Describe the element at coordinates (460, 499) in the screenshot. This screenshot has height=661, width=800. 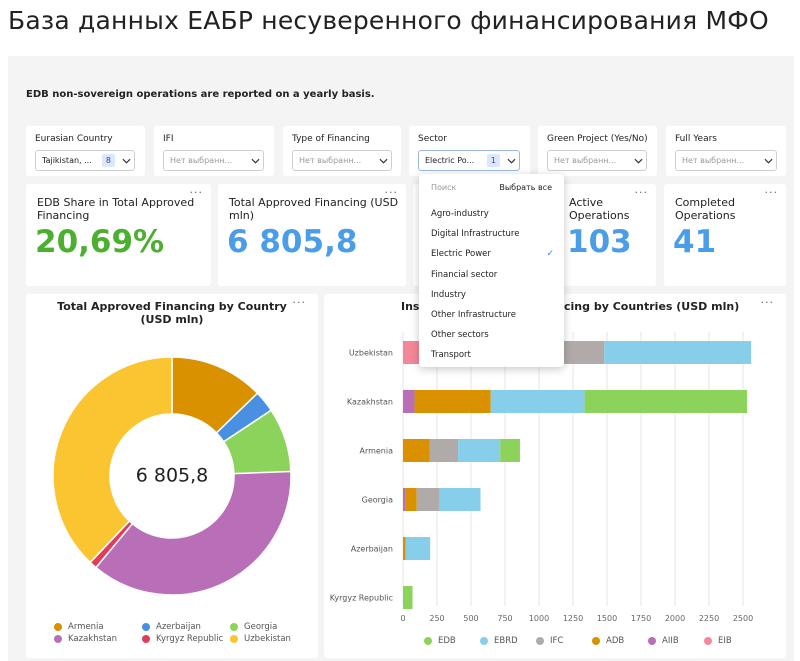
I see `bar-segment-georgia-ebrd` at that location.